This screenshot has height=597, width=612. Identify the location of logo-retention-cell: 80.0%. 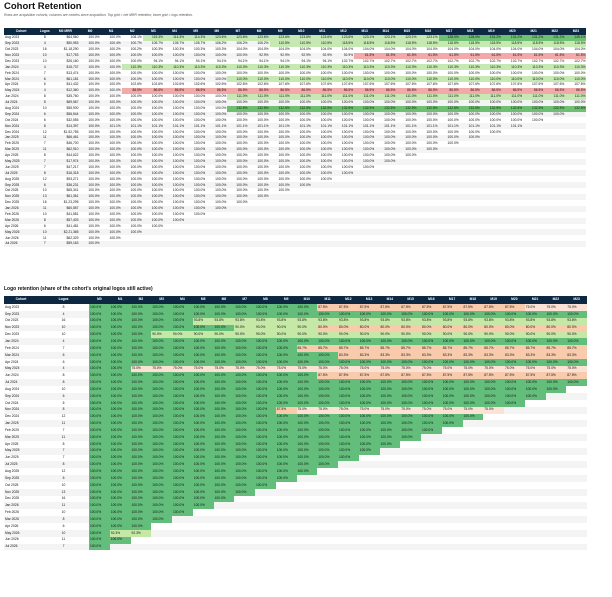
(494, 328).